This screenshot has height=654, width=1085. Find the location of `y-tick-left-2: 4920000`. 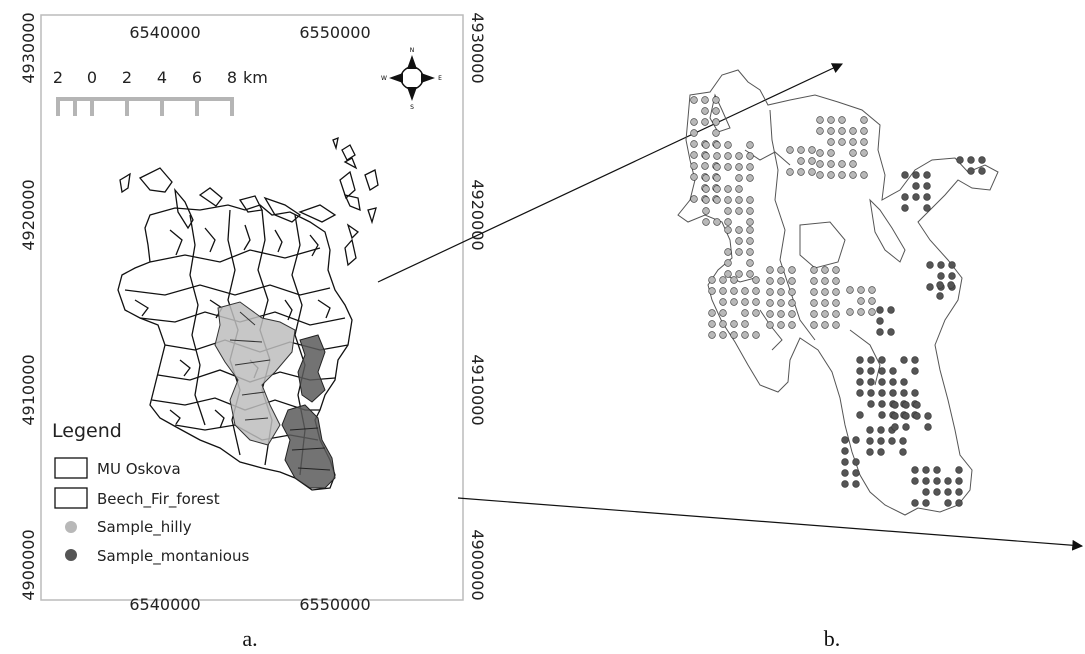

y-tick-left-2: 4920000 is located at coordinates (28, 214).